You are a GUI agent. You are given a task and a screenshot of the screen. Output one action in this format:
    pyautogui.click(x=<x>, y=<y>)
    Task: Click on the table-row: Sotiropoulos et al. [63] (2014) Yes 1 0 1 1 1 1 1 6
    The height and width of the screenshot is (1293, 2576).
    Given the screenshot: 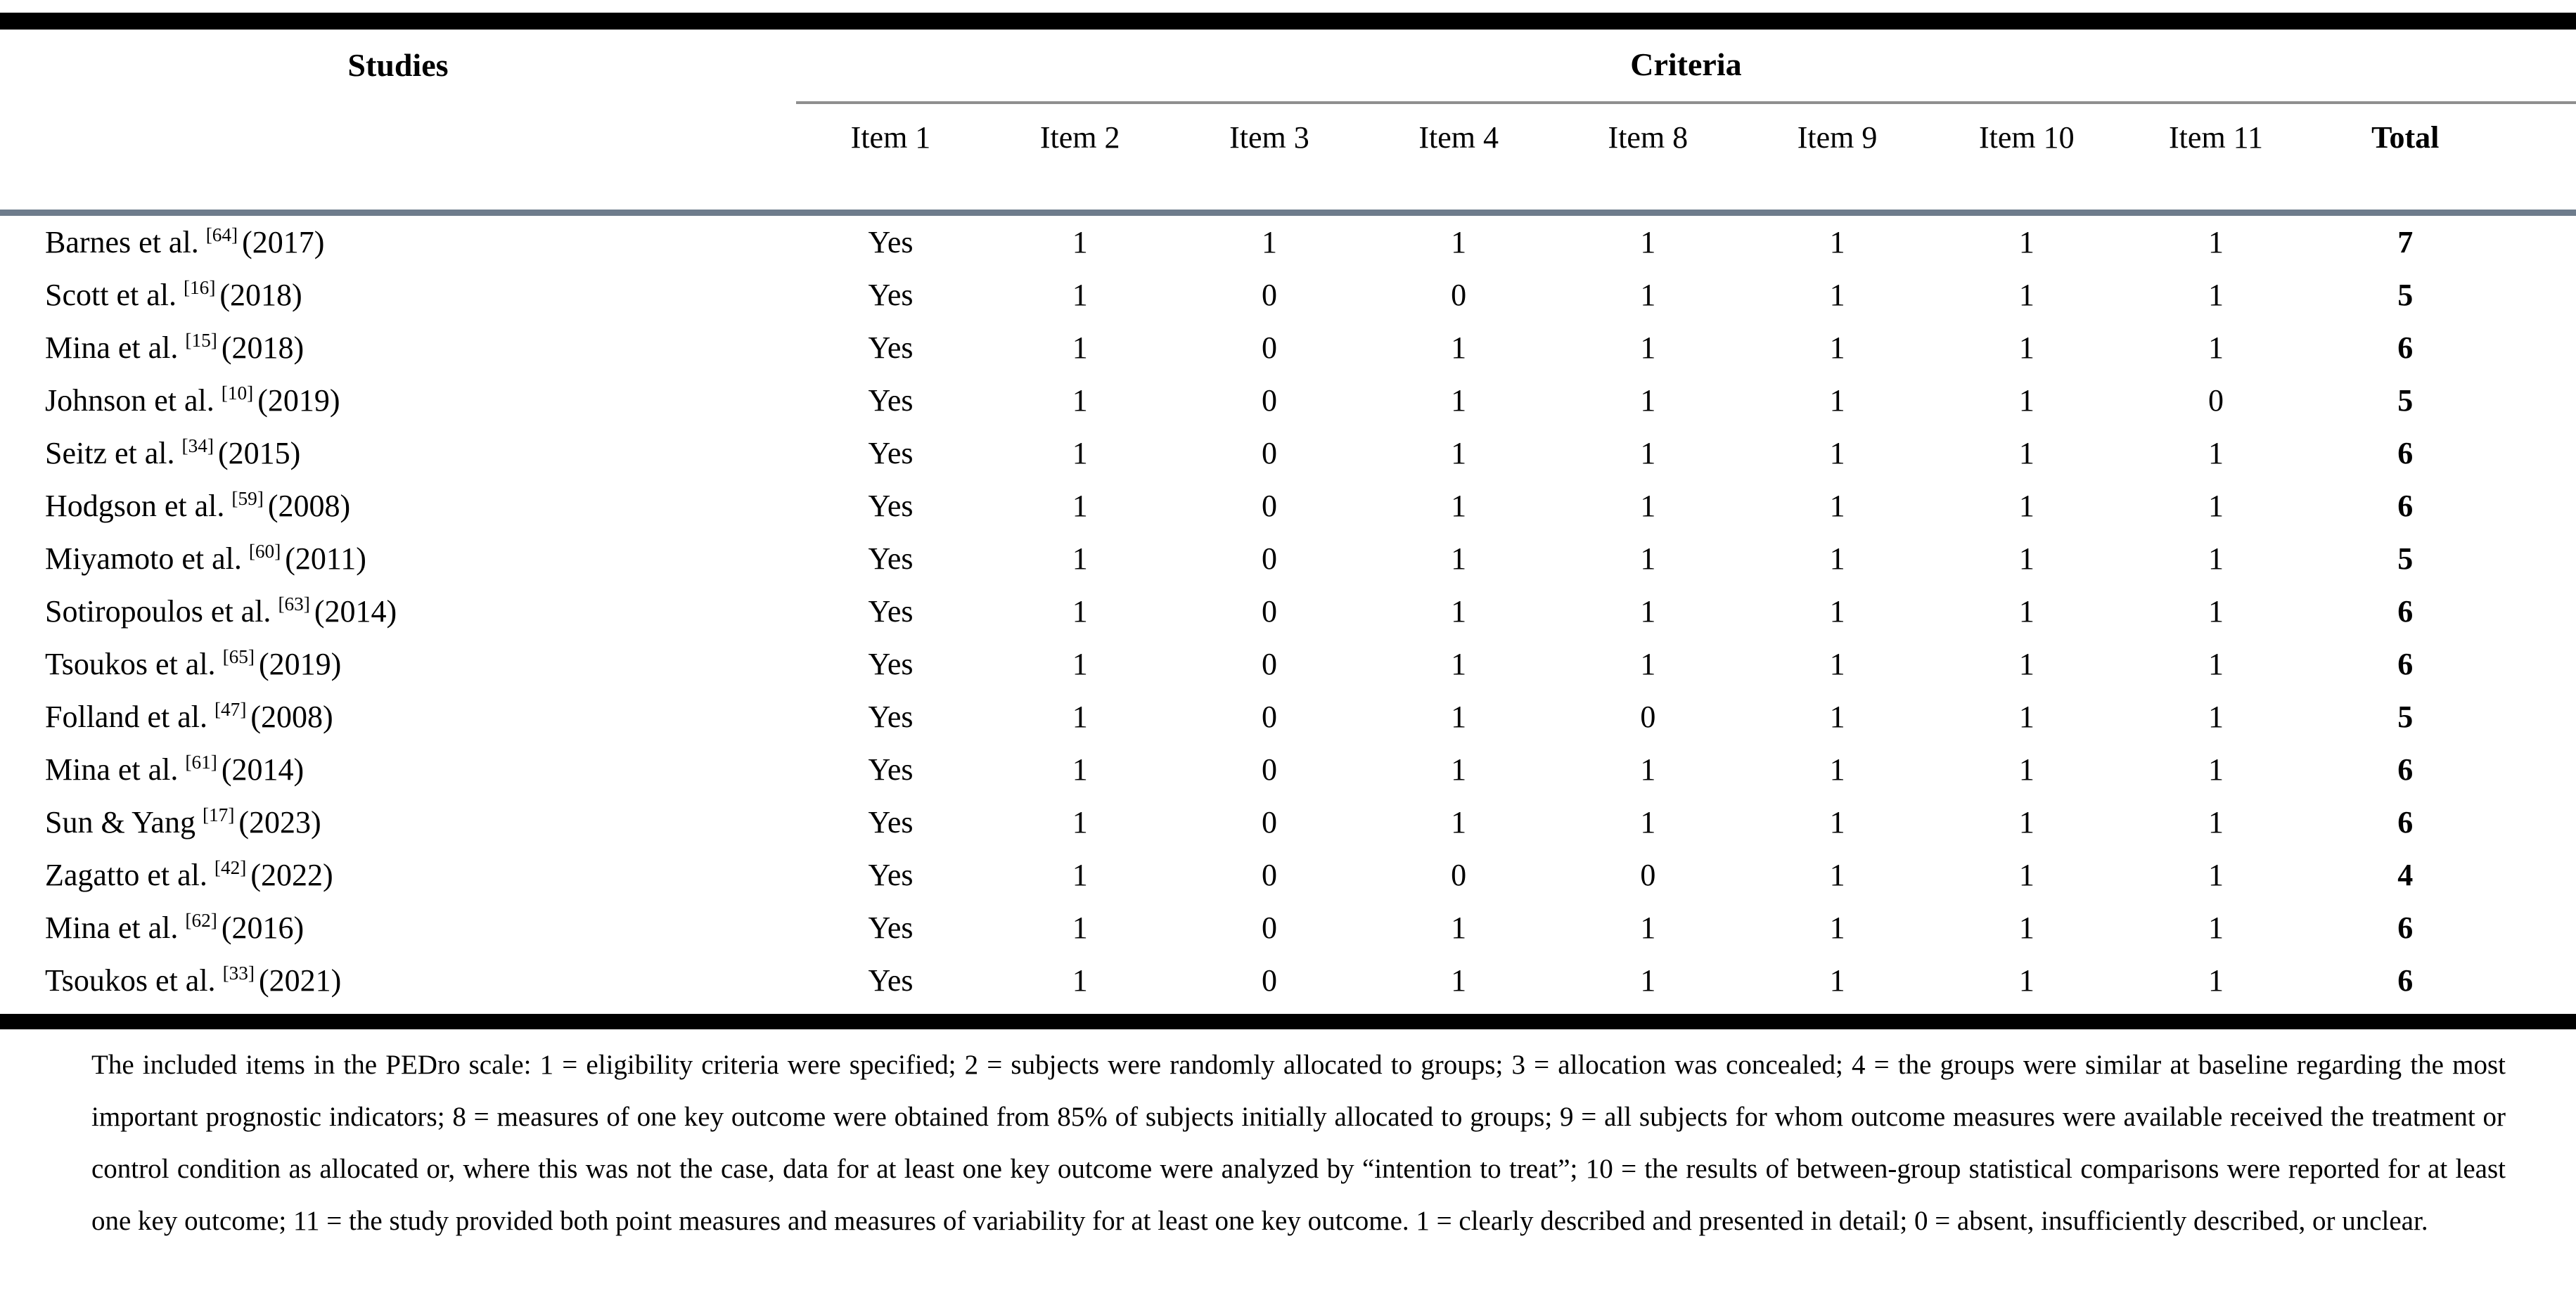 What is the action you would take?
    pyautogui.click(x=1288, y=611)
    